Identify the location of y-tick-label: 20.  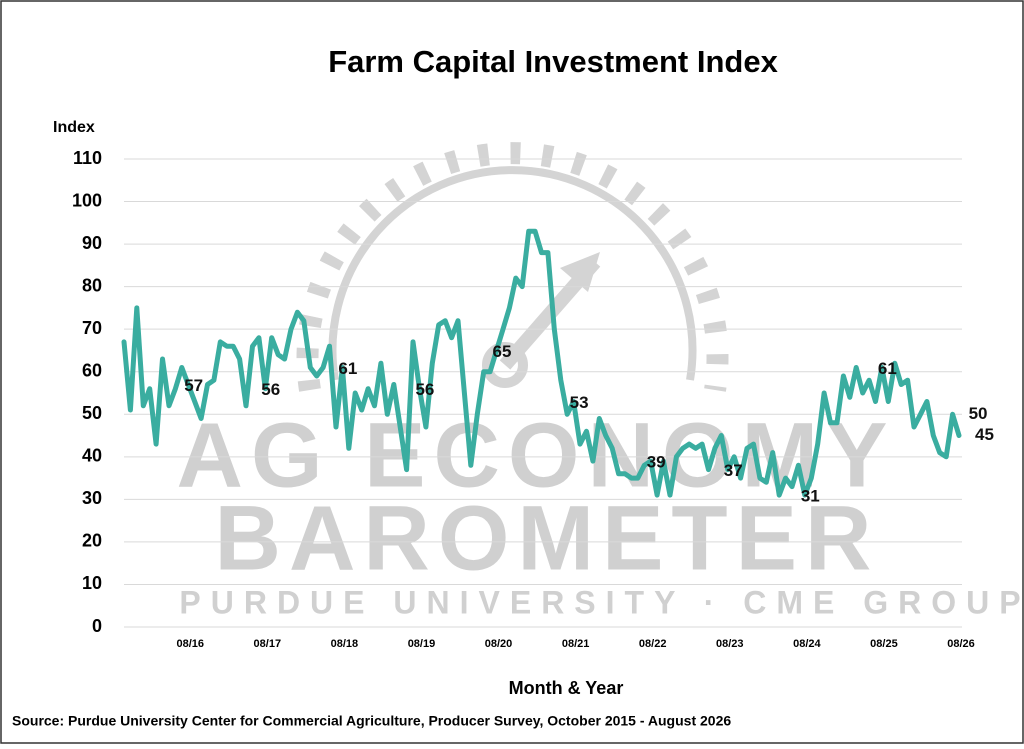
(92, 541).